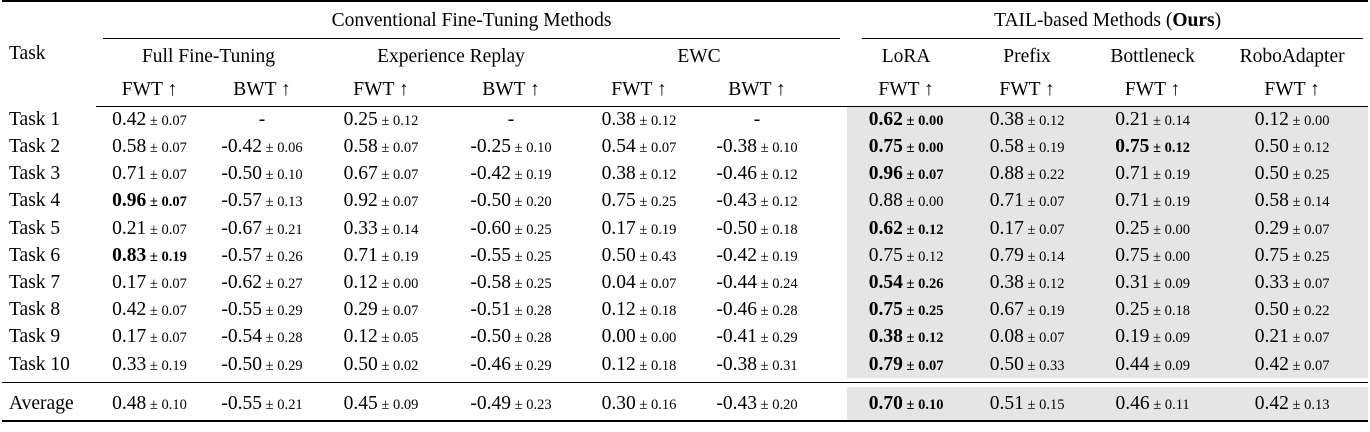 The width and height of the screenshot is (1370, 432). I want to click on task-label: Task 8, so click(35, 310).